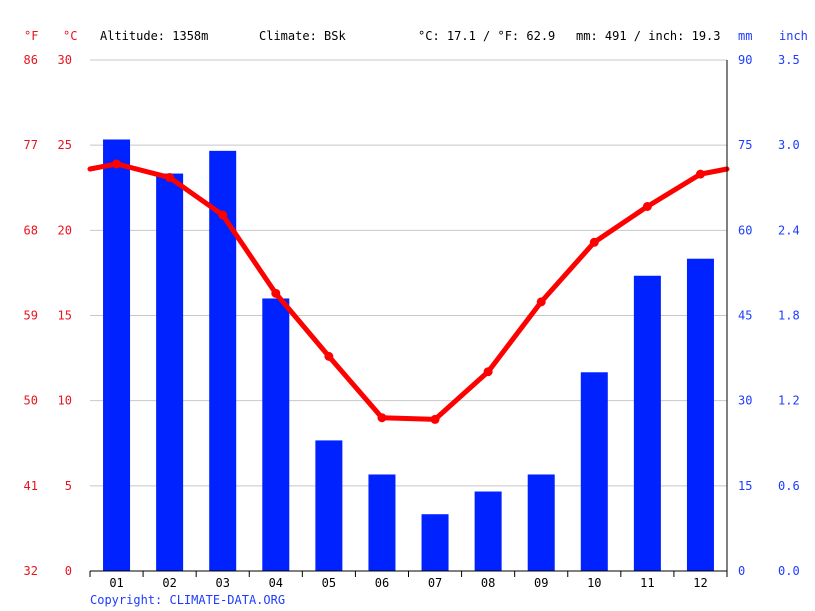 The height and width of the screenshot is (611, 815). I want to click on month-label-01: 01, so click(116, 583).